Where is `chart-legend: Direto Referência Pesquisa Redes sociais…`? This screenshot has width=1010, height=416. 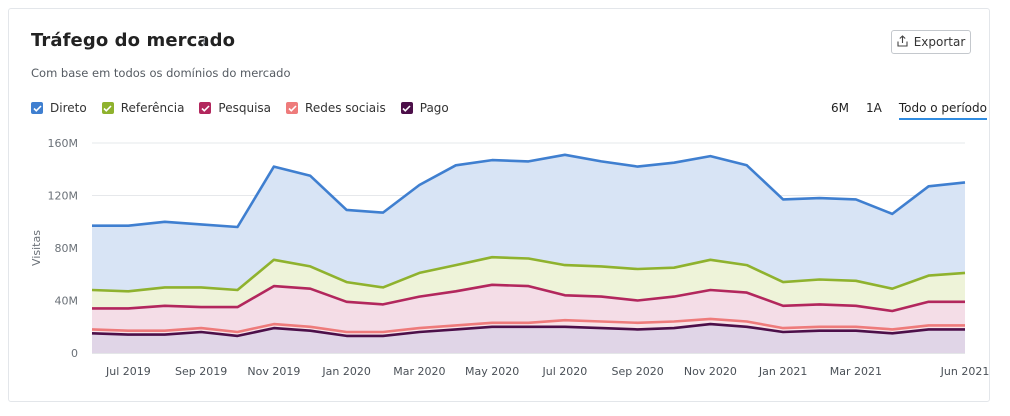 chart-legend: Direto Referência Pesquisa Redes sociais… is located at coordinates (247, 108).